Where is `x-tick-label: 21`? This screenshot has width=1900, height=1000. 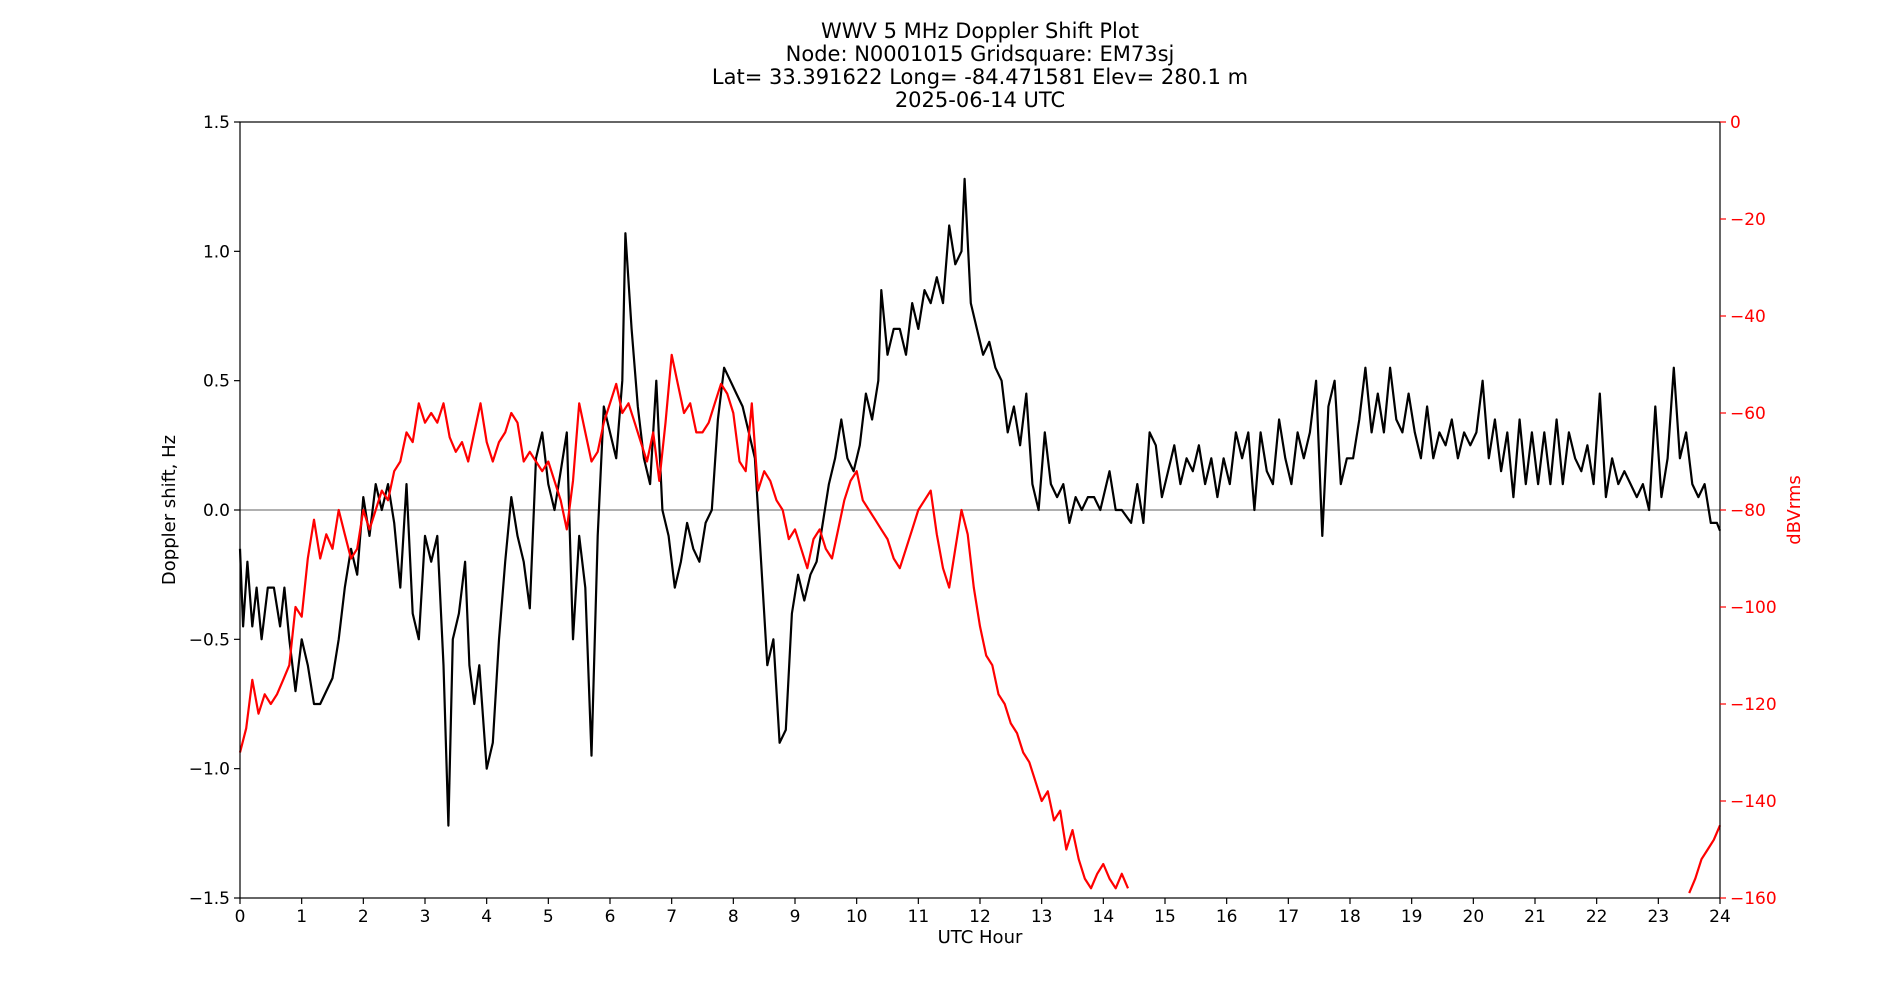
x-tick-label: 21 is located at coordinates (1535, 917).